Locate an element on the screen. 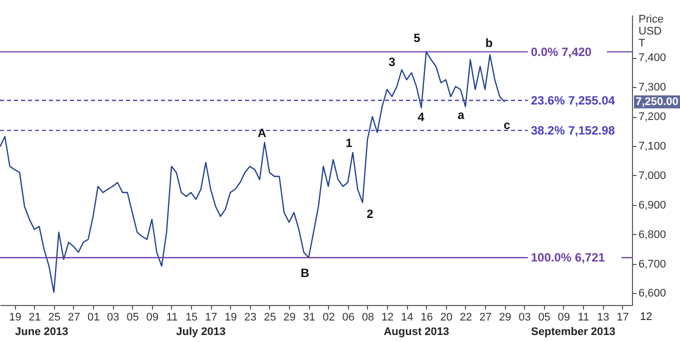  text: 7,250.00 is located at coordinates (657, 102).